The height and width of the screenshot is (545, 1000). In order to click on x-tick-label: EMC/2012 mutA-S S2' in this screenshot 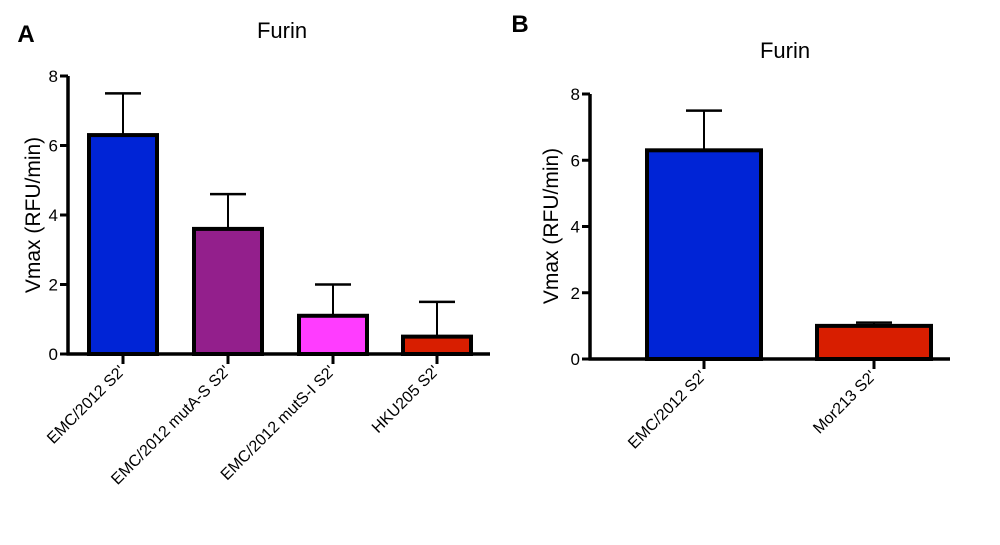, I will do `click(170, 425)`.